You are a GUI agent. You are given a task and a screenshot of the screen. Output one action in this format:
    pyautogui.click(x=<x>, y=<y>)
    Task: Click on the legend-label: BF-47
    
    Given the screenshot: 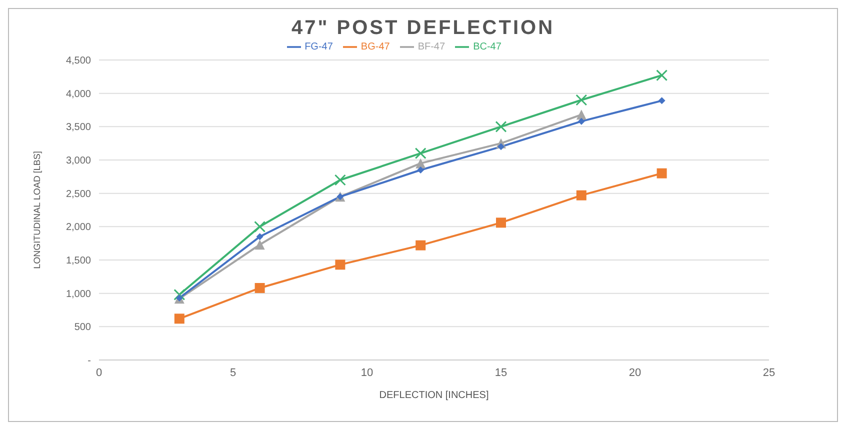 What is the action you would take?
    pyautogui.click(x=432, y=47)
    